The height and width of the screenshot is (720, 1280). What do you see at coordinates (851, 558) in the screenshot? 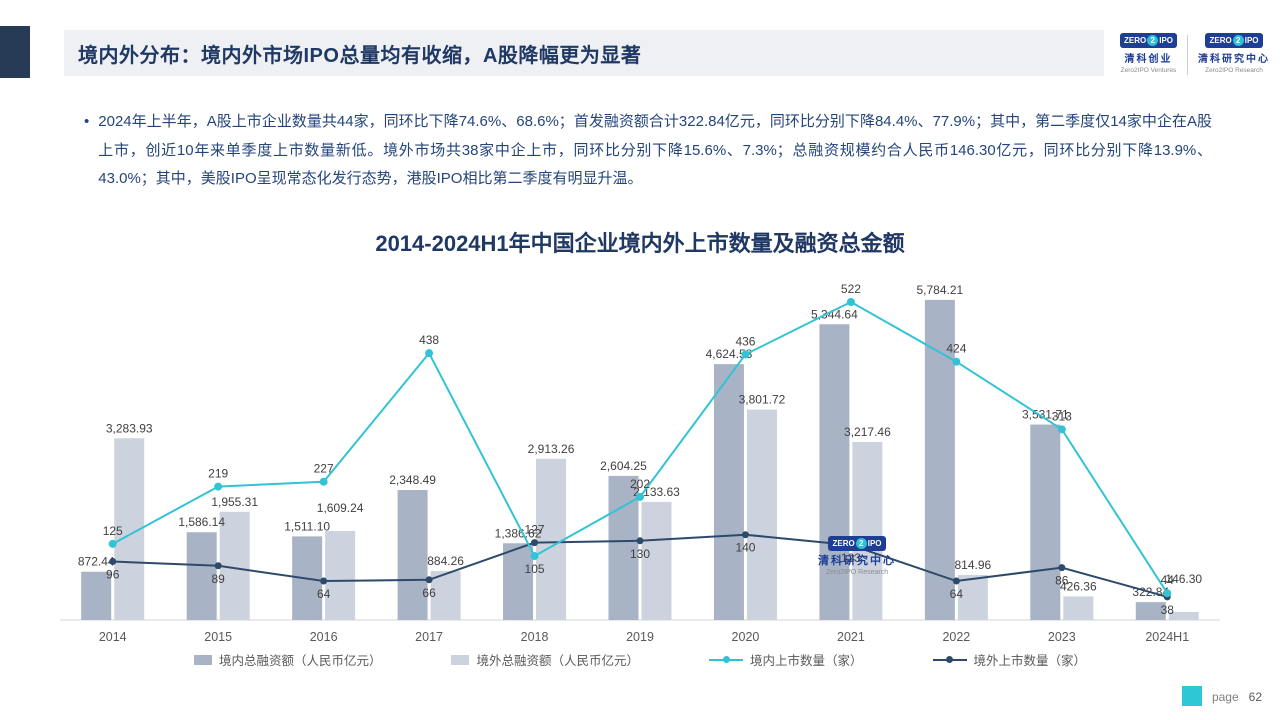
I see `point-label-overseas: 123` at bounding box center [851, 558].